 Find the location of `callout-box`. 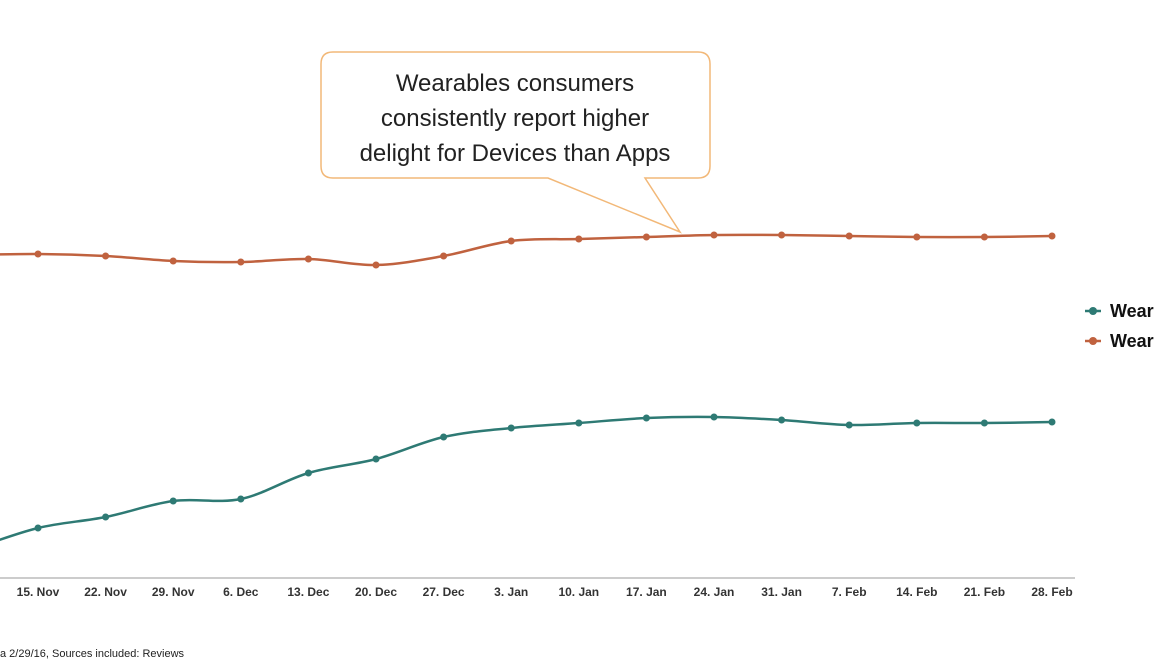

callout-box is located at coordinates (515, 142).